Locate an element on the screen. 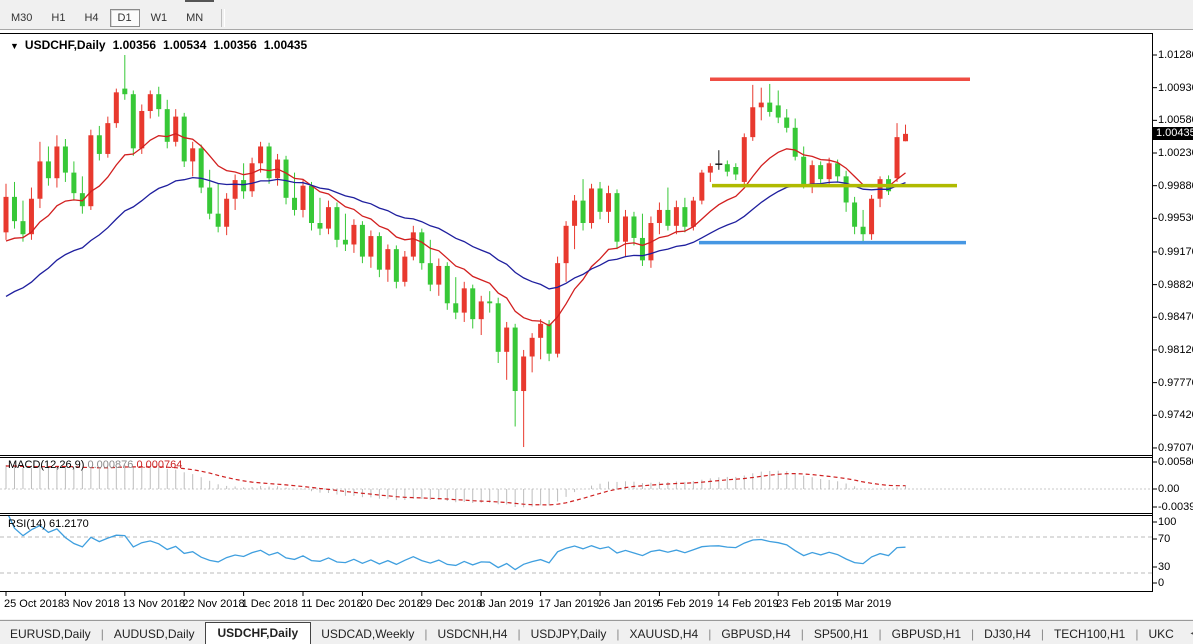 The image size is (1193, 644). chart-tab-usdcad: USDCAD,Weekly is located at coordinates (368, 634).